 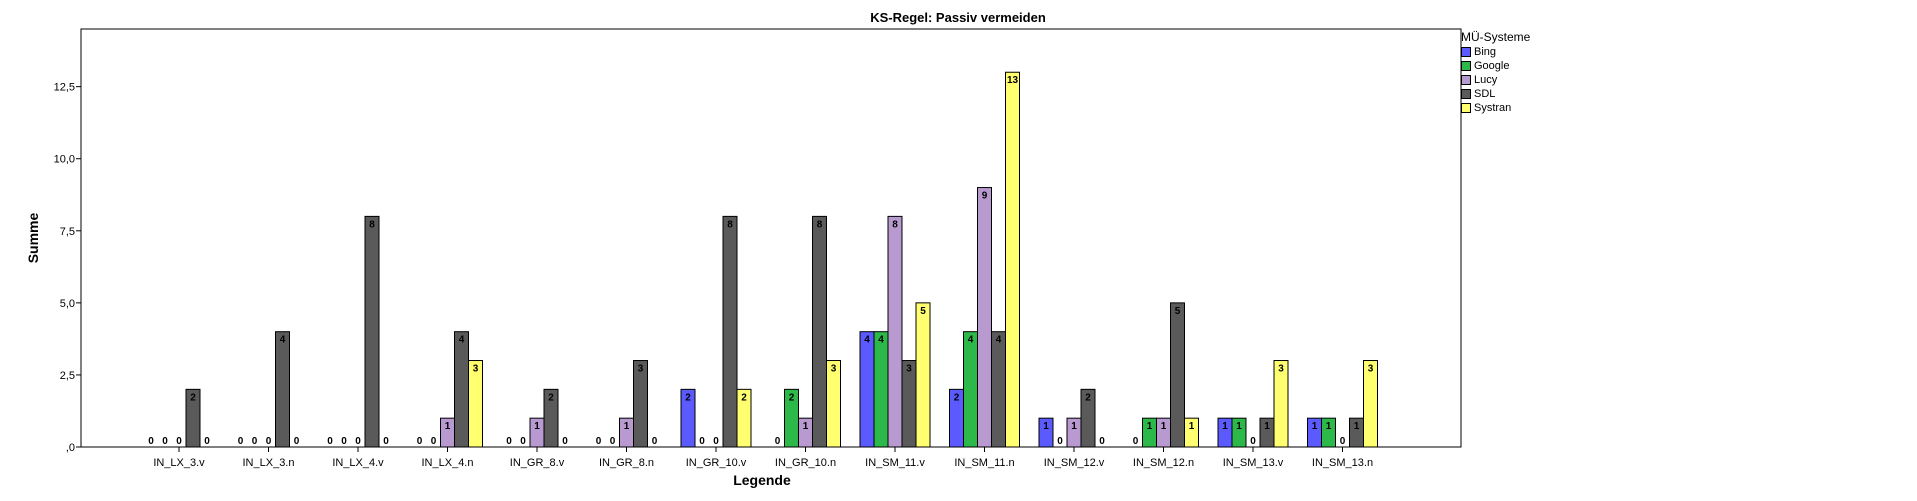 I want to click on x-tick-label: IN_SM_12.v, so click(x=1074, y=463).